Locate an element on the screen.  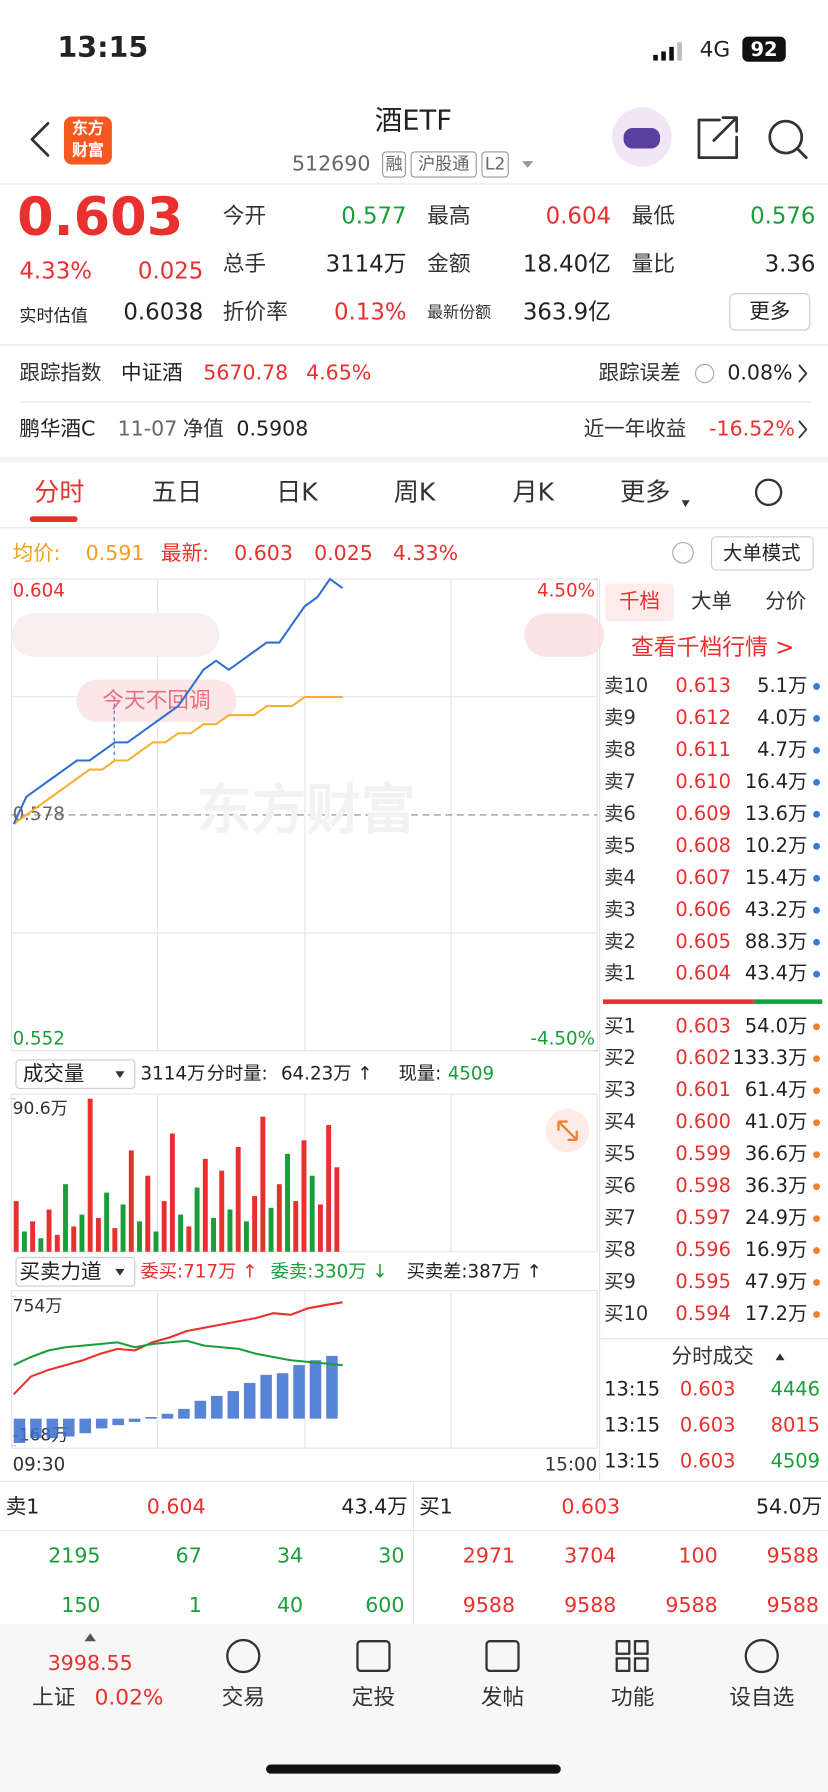
tab: 五日 is located at coordinates (177, 491).